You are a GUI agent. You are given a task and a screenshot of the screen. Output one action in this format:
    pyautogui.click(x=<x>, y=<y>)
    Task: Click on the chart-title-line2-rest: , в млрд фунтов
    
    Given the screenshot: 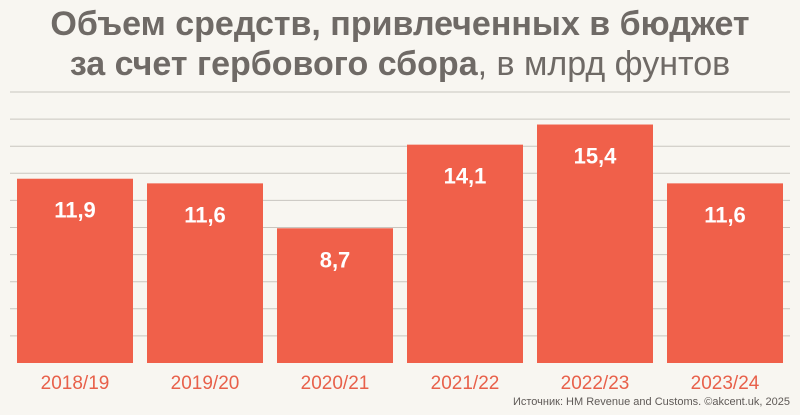 What is the action you would take?
    pyautogui.click(x=604, y=64)
    